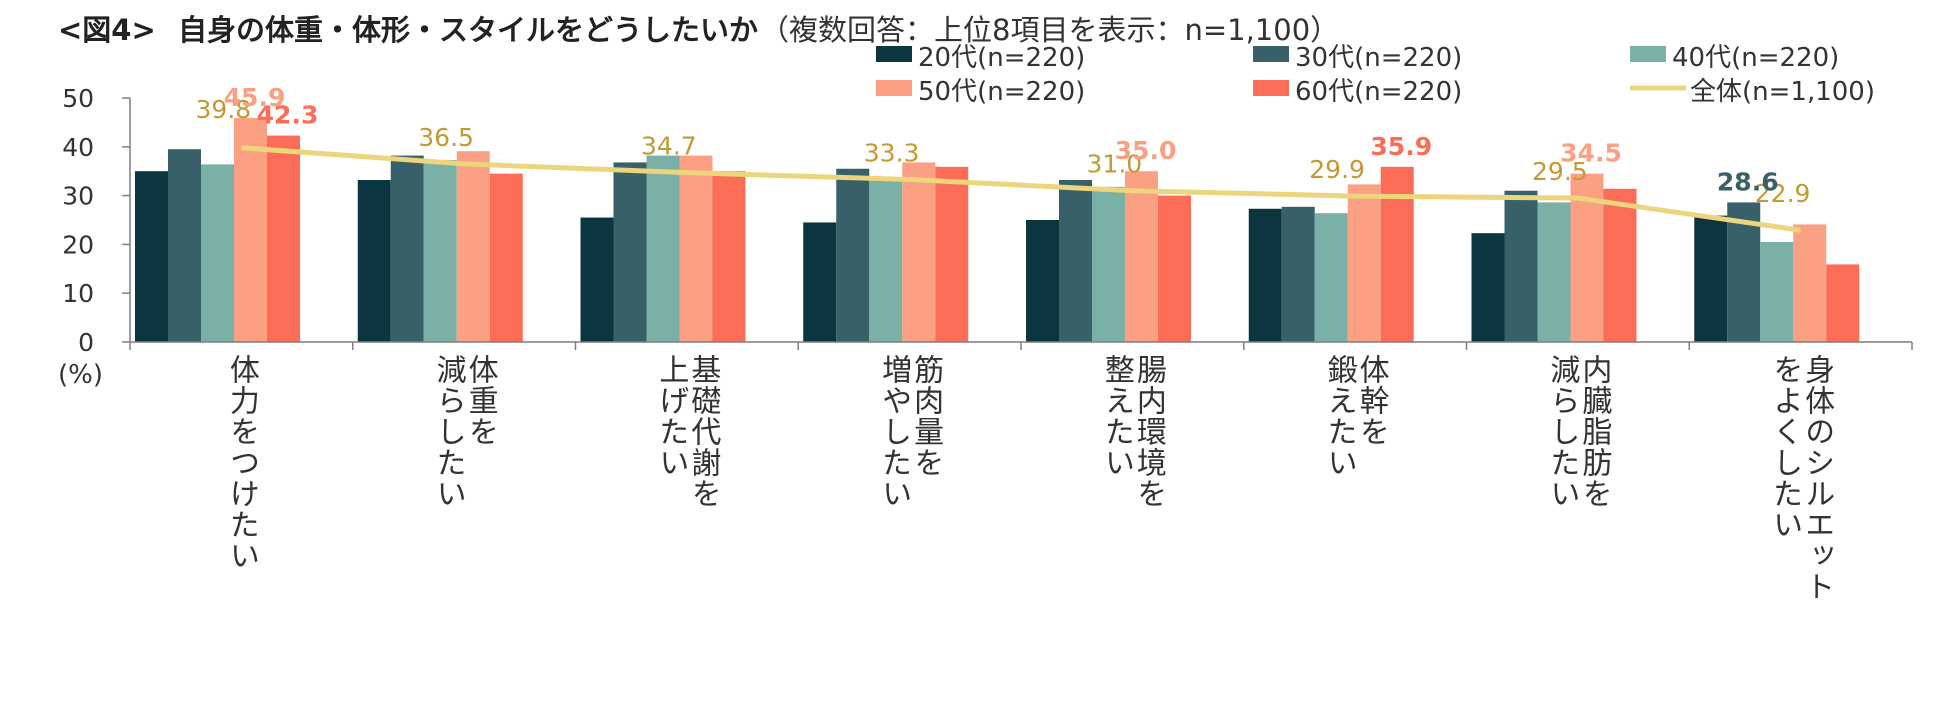  Describe the element at coordinates (481, 400) in the screenshot. I see `x-category-label: 体重を` at that location.